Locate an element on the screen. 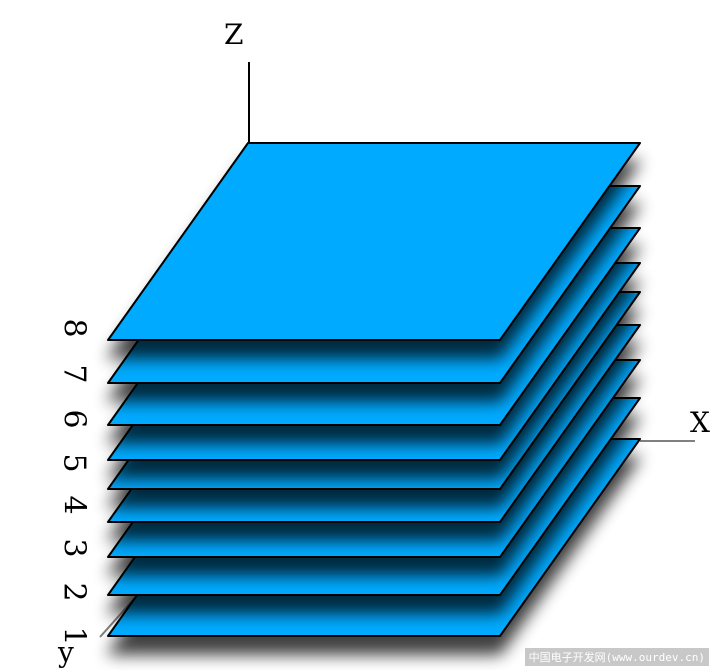  z-axis-label: Z is located at coordinates (233, 34).